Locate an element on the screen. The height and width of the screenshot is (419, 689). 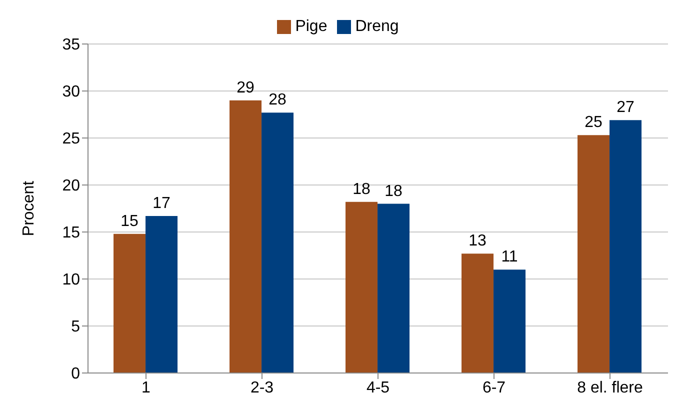
data-label: 15 is located at coordinates (129, 221).